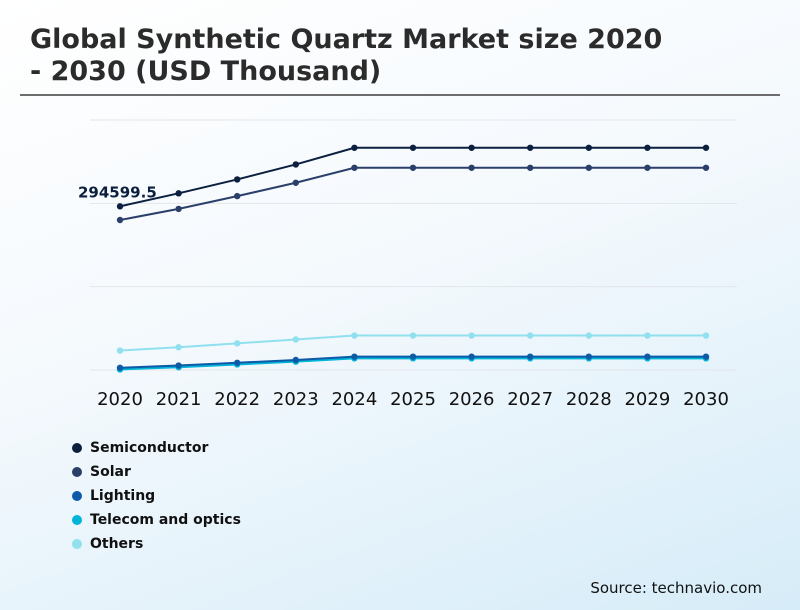 The height and width of the screenshot is (610, 800). I want to click on x-tick-label: 2021, so click(179, 399).